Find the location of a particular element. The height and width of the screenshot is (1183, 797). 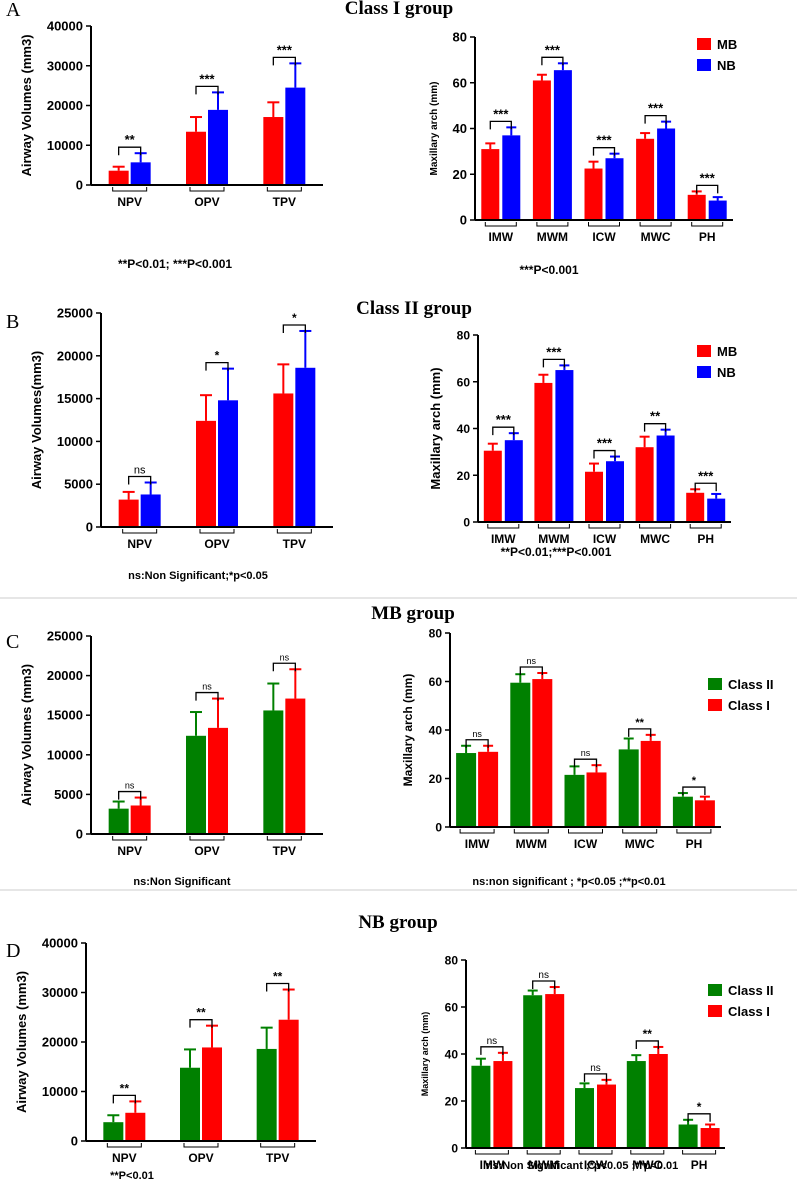

panel-letter: C is located at coordinates (12, 642).